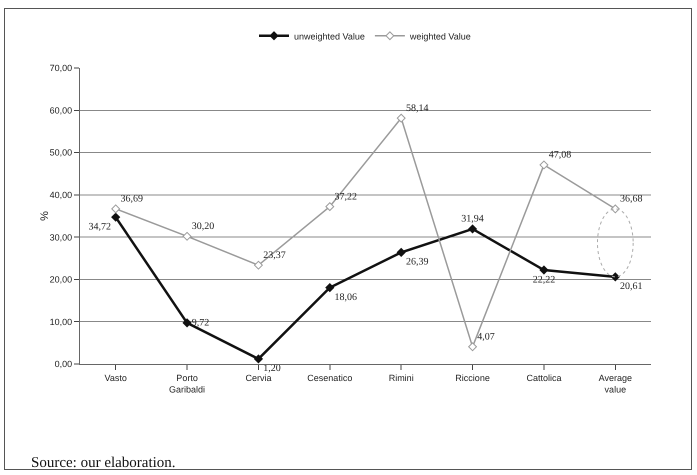 The width and height of the screenshot is (697, 475). What do you see at coordinates (203, 226) in the screenshot?
I see `data-label: 30,20` at bounding box center [203, 226].